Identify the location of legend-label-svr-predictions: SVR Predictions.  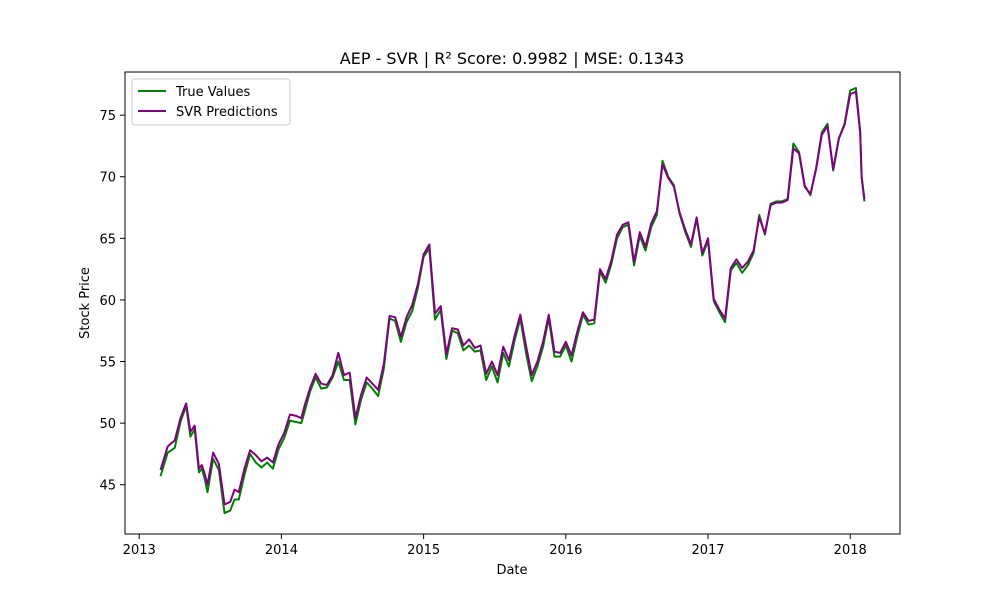
(227, 112).